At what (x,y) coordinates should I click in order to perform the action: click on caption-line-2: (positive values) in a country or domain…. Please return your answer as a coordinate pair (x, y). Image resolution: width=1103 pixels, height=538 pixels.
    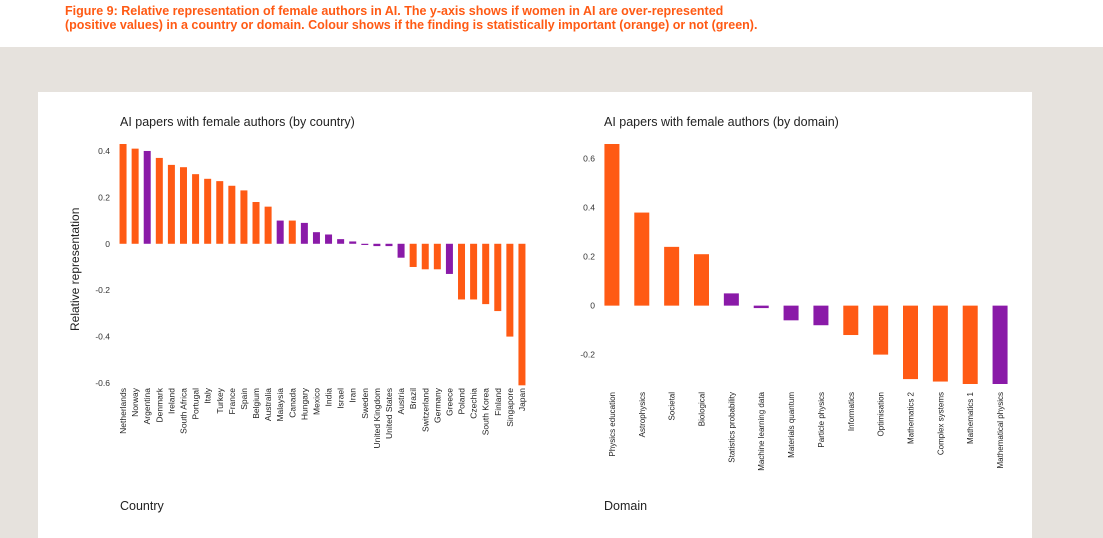
    Looking at the image, I should click on (411, 25).